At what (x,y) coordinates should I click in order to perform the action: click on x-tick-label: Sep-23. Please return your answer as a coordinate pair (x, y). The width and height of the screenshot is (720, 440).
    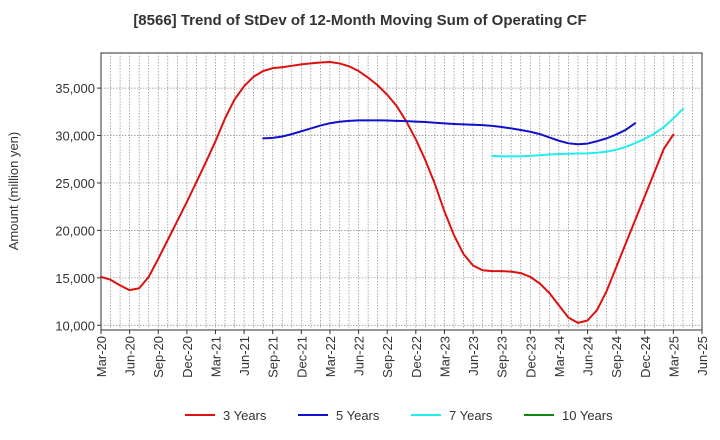
    Looking at the image, I should click on (502, 357).